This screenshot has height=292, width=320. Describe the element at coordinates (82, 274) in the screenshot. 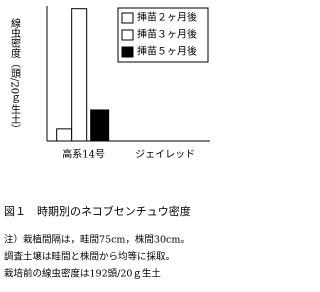

I see `note: 栽培前の線虫密度は192頭/20ｇ生土` at that location.